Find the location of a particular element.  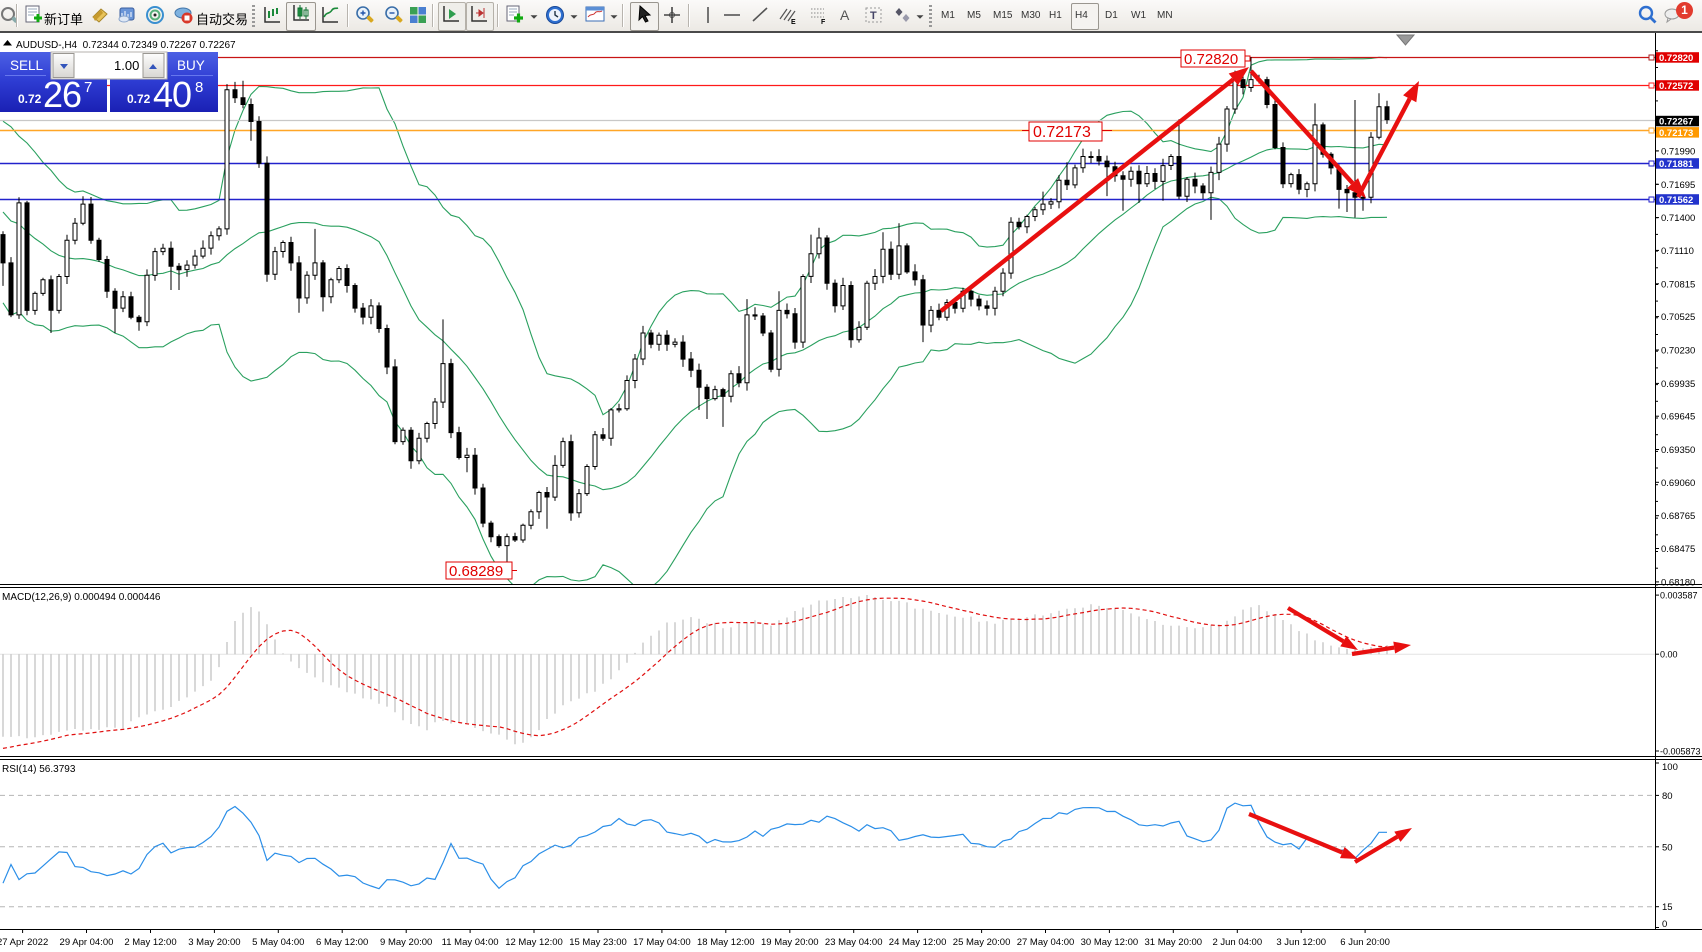

svg-text: 26 is located at coordinates (62, 94).